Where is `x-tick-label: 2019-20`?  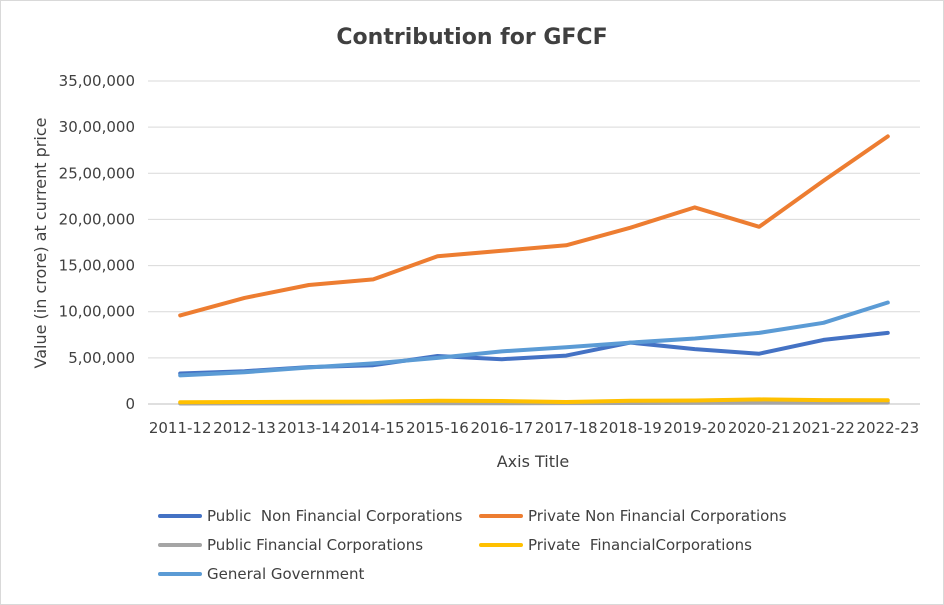
x-tick-label: 2019-20 is located at coordinates (694, 428).